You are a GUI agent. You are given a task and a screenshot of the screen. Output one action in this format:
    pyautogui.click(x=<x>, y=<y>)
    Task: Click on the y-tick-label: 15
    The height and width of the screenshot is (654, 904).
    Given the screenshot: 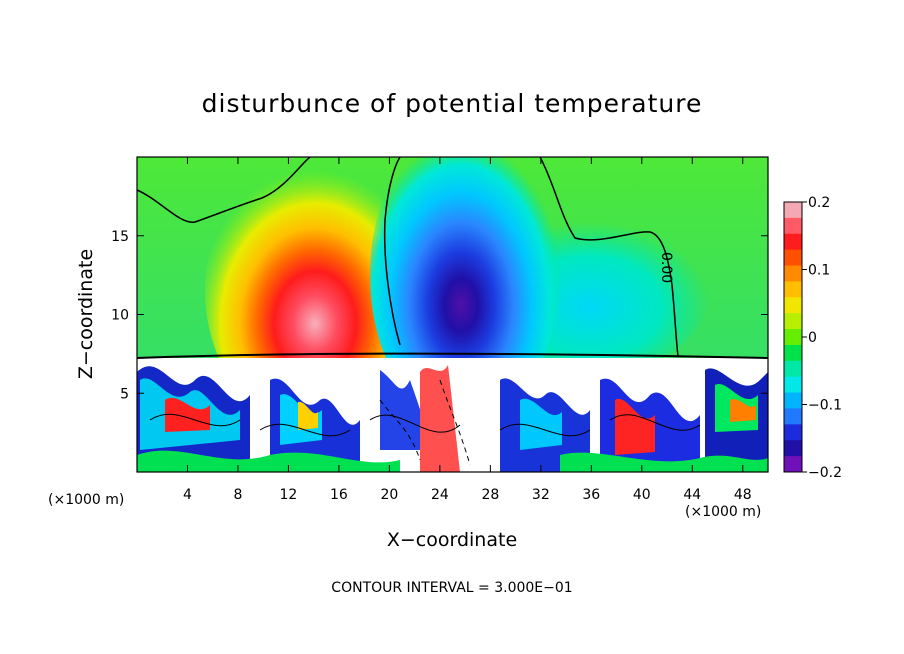 What is the action you would take?
    pyautogui.click(x=120, y=237)
    